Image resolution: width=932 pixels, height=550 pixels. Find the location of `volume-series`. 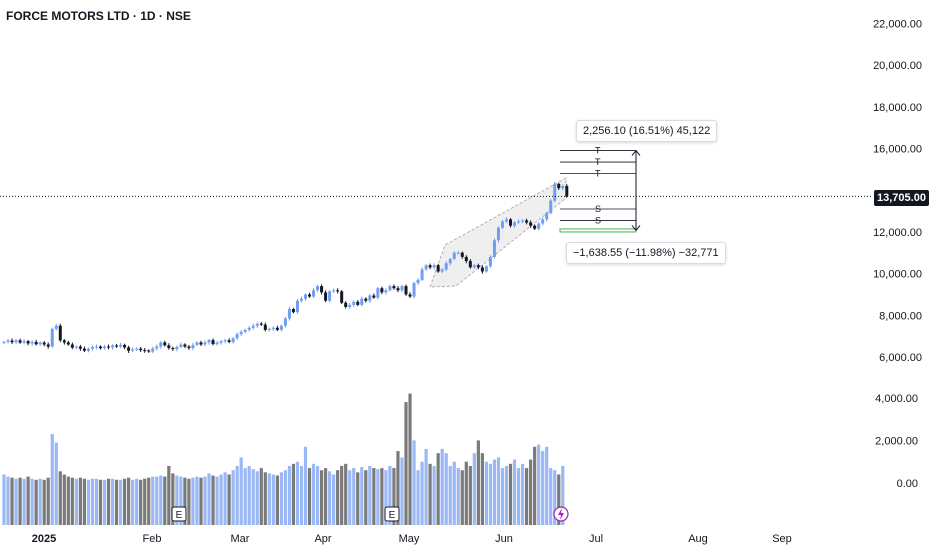

volume-series is located at coordinates (283, 459).